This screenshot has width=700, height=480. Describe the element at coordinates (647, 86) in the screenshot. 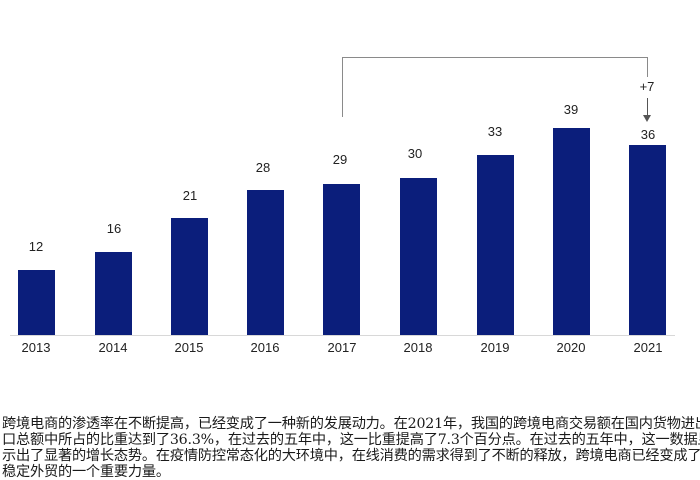

I see `delta-label: +7` at that location.